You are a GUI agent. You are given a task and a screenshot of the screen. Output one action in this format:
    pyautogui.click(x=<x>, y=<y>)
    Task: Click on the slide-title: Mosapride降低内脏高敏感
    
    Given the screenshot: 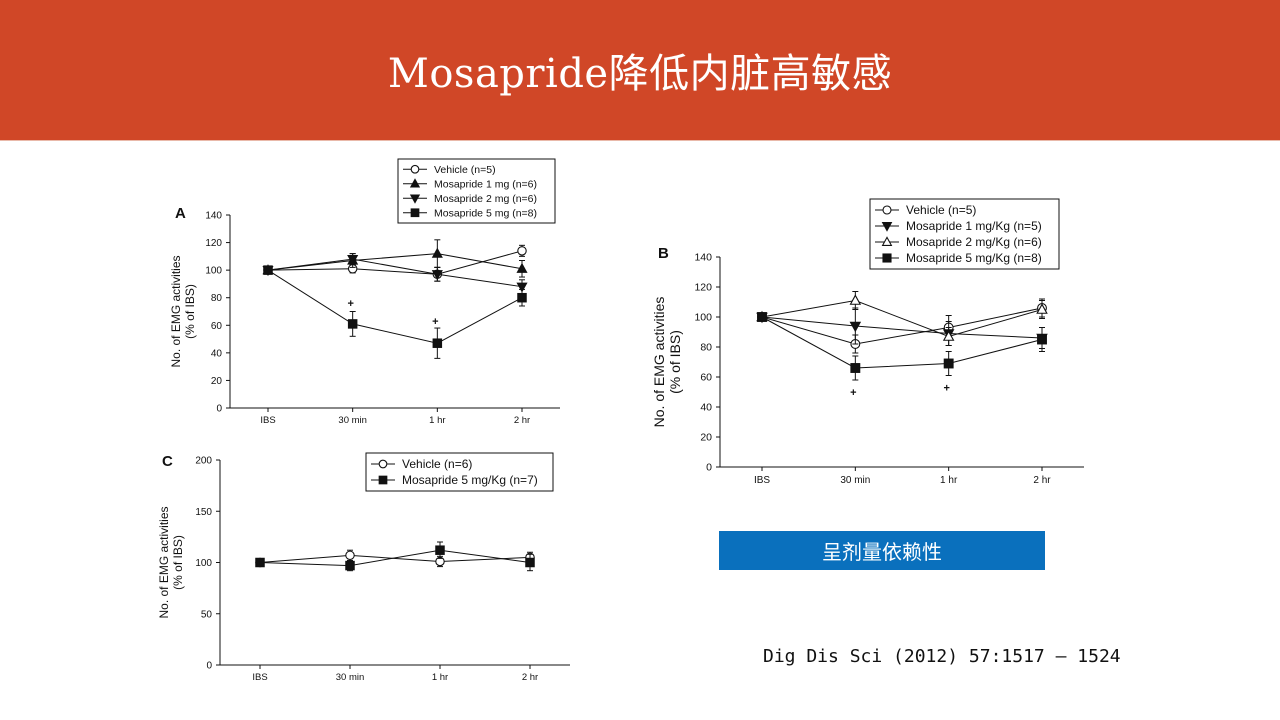 What is the action you would take?
    pyautogui.click(x=640, y=74)
    